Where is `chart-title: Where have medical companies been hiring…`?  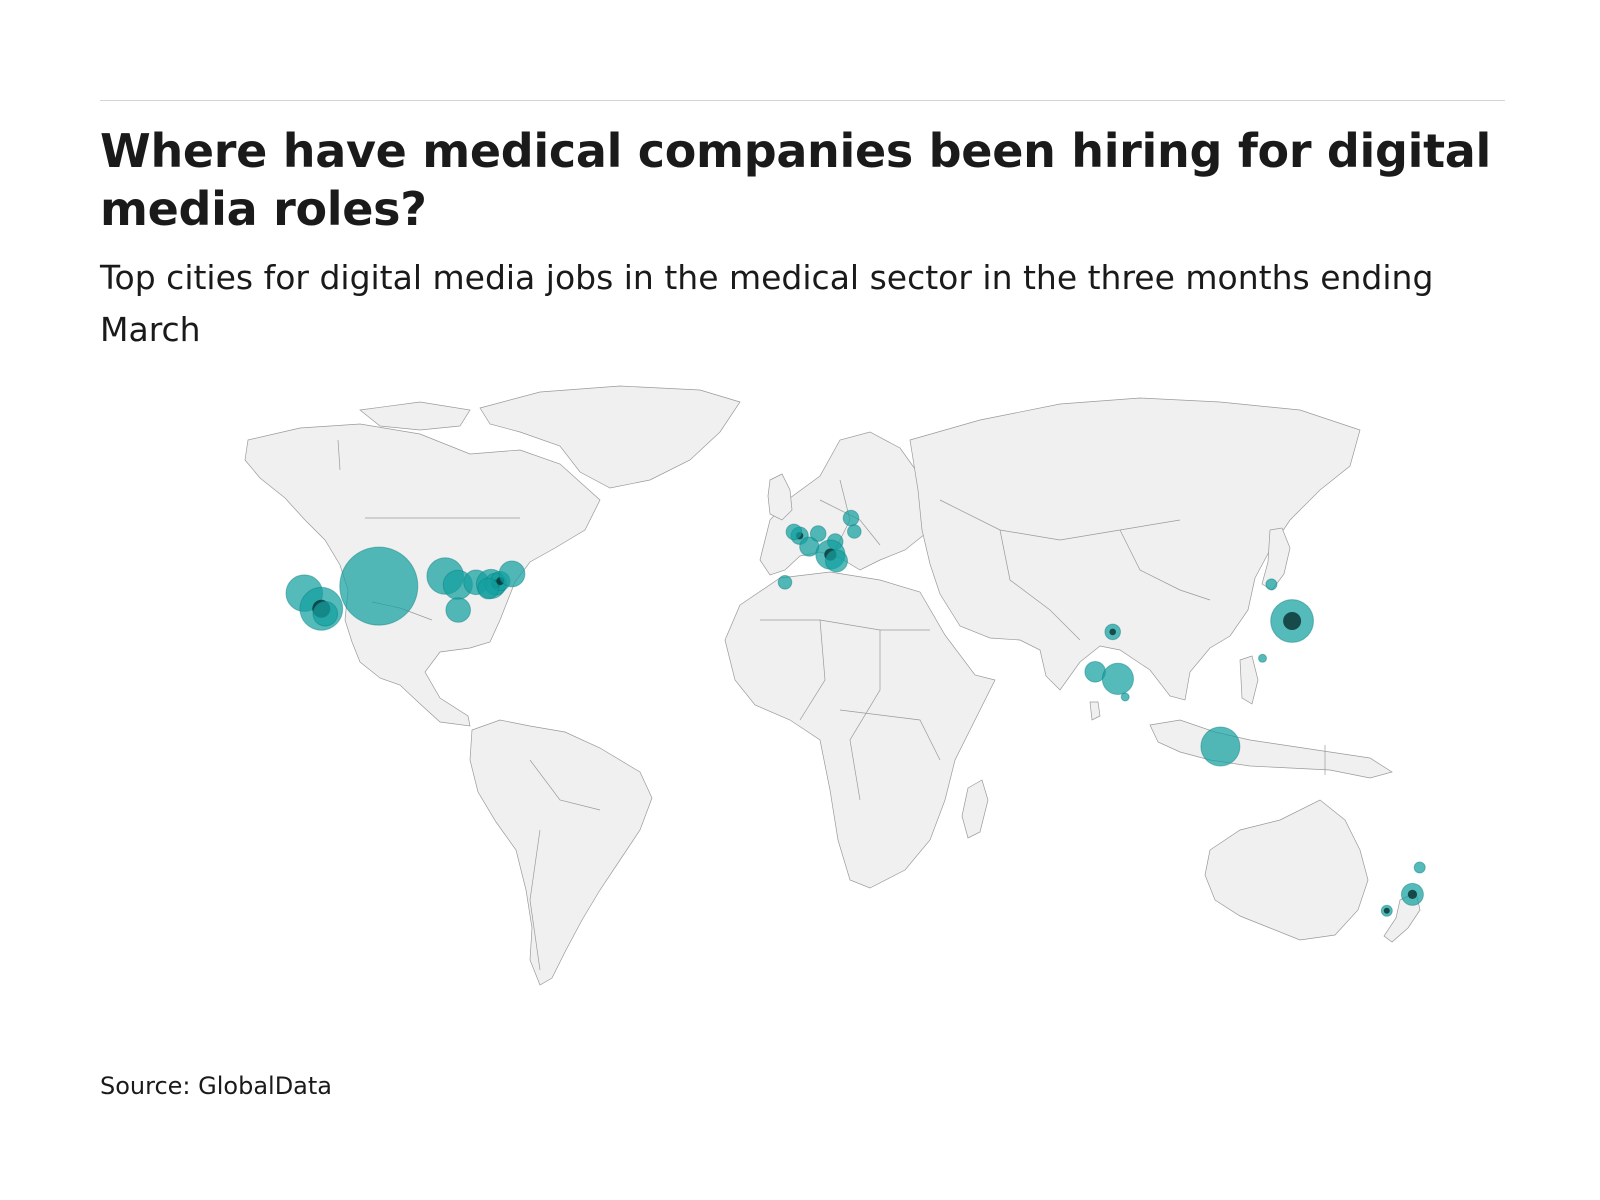 chart-title: Where have medical companies been hiring… is located at coordinates (796, 180).